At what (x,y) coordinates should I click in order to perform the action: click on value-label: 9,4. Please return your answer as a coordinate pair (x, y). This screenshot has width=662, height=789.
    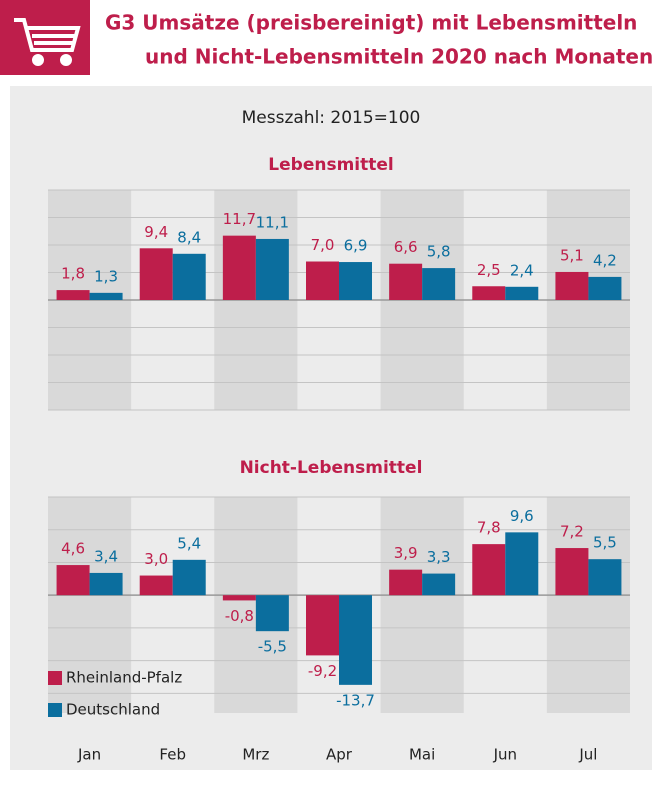
    Looking at the image, I should click on (156, 232).